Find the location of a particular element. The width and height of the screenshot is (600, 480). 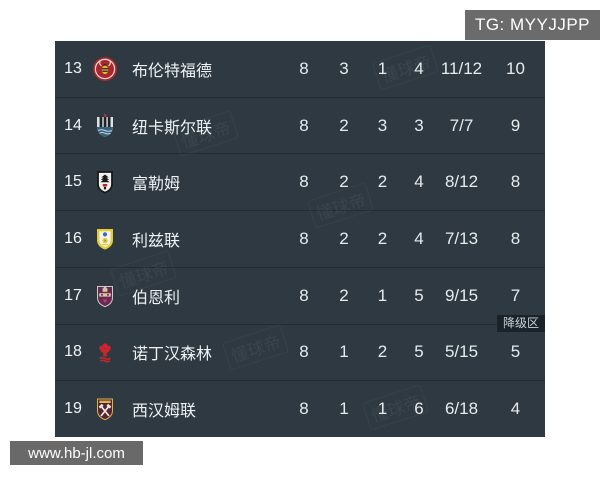

table-row: 14 纽卡斯尔联 8 2 3 3 7/7 9 is located at coordinates (300, 125).